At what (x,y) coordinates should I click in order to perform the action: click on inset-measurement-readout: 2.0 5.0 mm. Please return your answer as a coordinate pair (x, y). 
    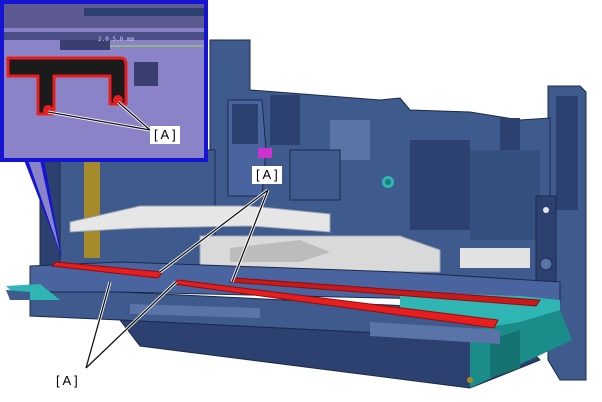
    Looking at the image, I should click on (116, 39).